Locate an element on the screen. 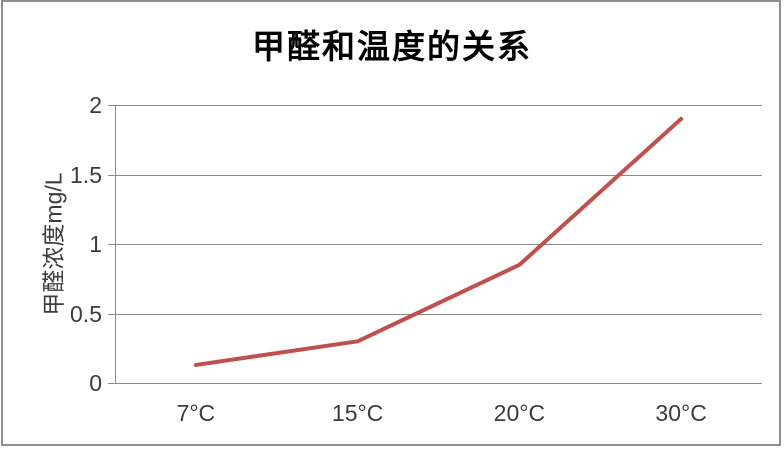  y-tick-label: 0 is located at coordinates (95, 383).